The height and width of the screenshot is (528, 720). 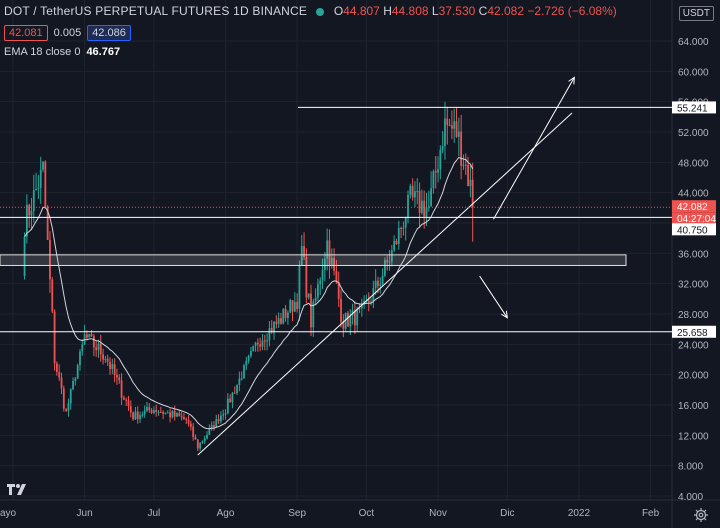 I want to click on high-label: H, so click(x=387, y=11).